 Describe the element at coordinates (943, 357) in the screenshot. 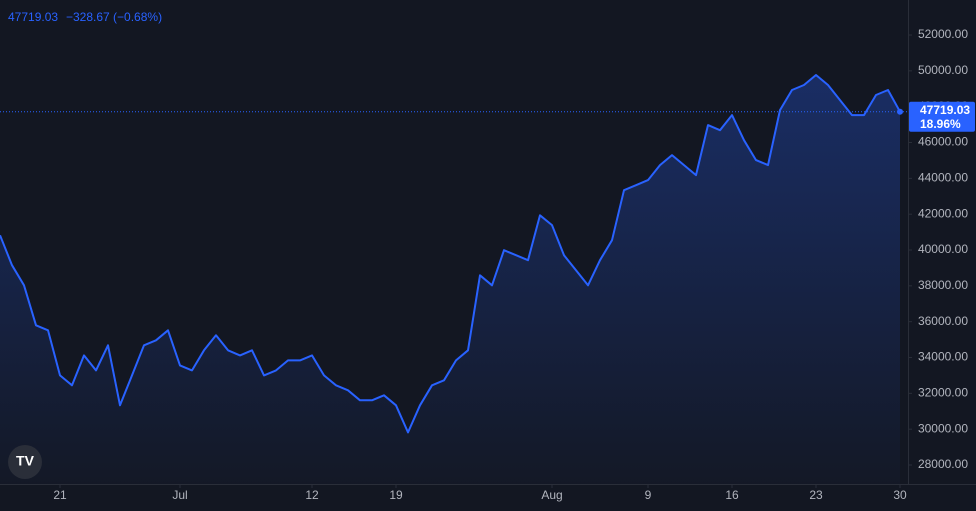

I see `y-tick-label: 34000.00` at that location.